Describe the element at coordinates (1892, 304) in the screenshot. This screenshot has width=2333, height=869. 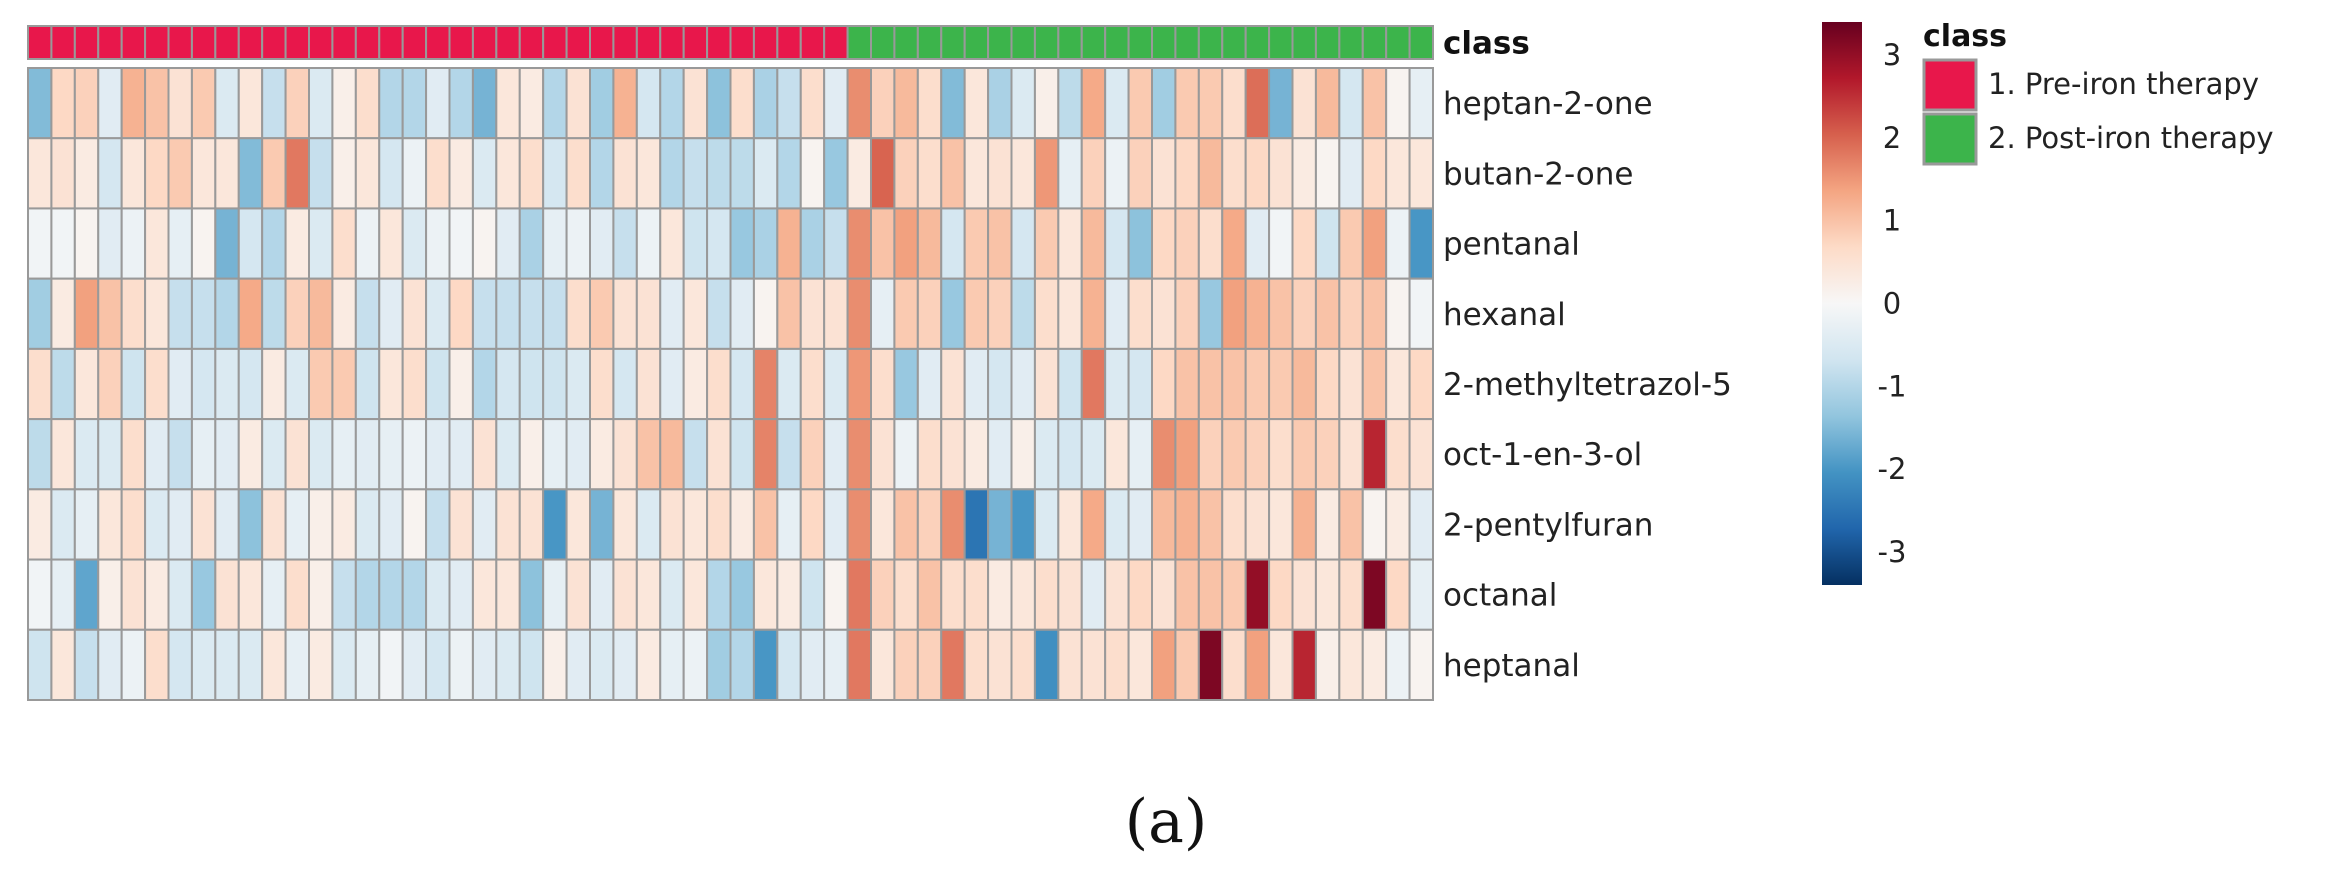
I see `colorbar-tick-label: 0` at that location.